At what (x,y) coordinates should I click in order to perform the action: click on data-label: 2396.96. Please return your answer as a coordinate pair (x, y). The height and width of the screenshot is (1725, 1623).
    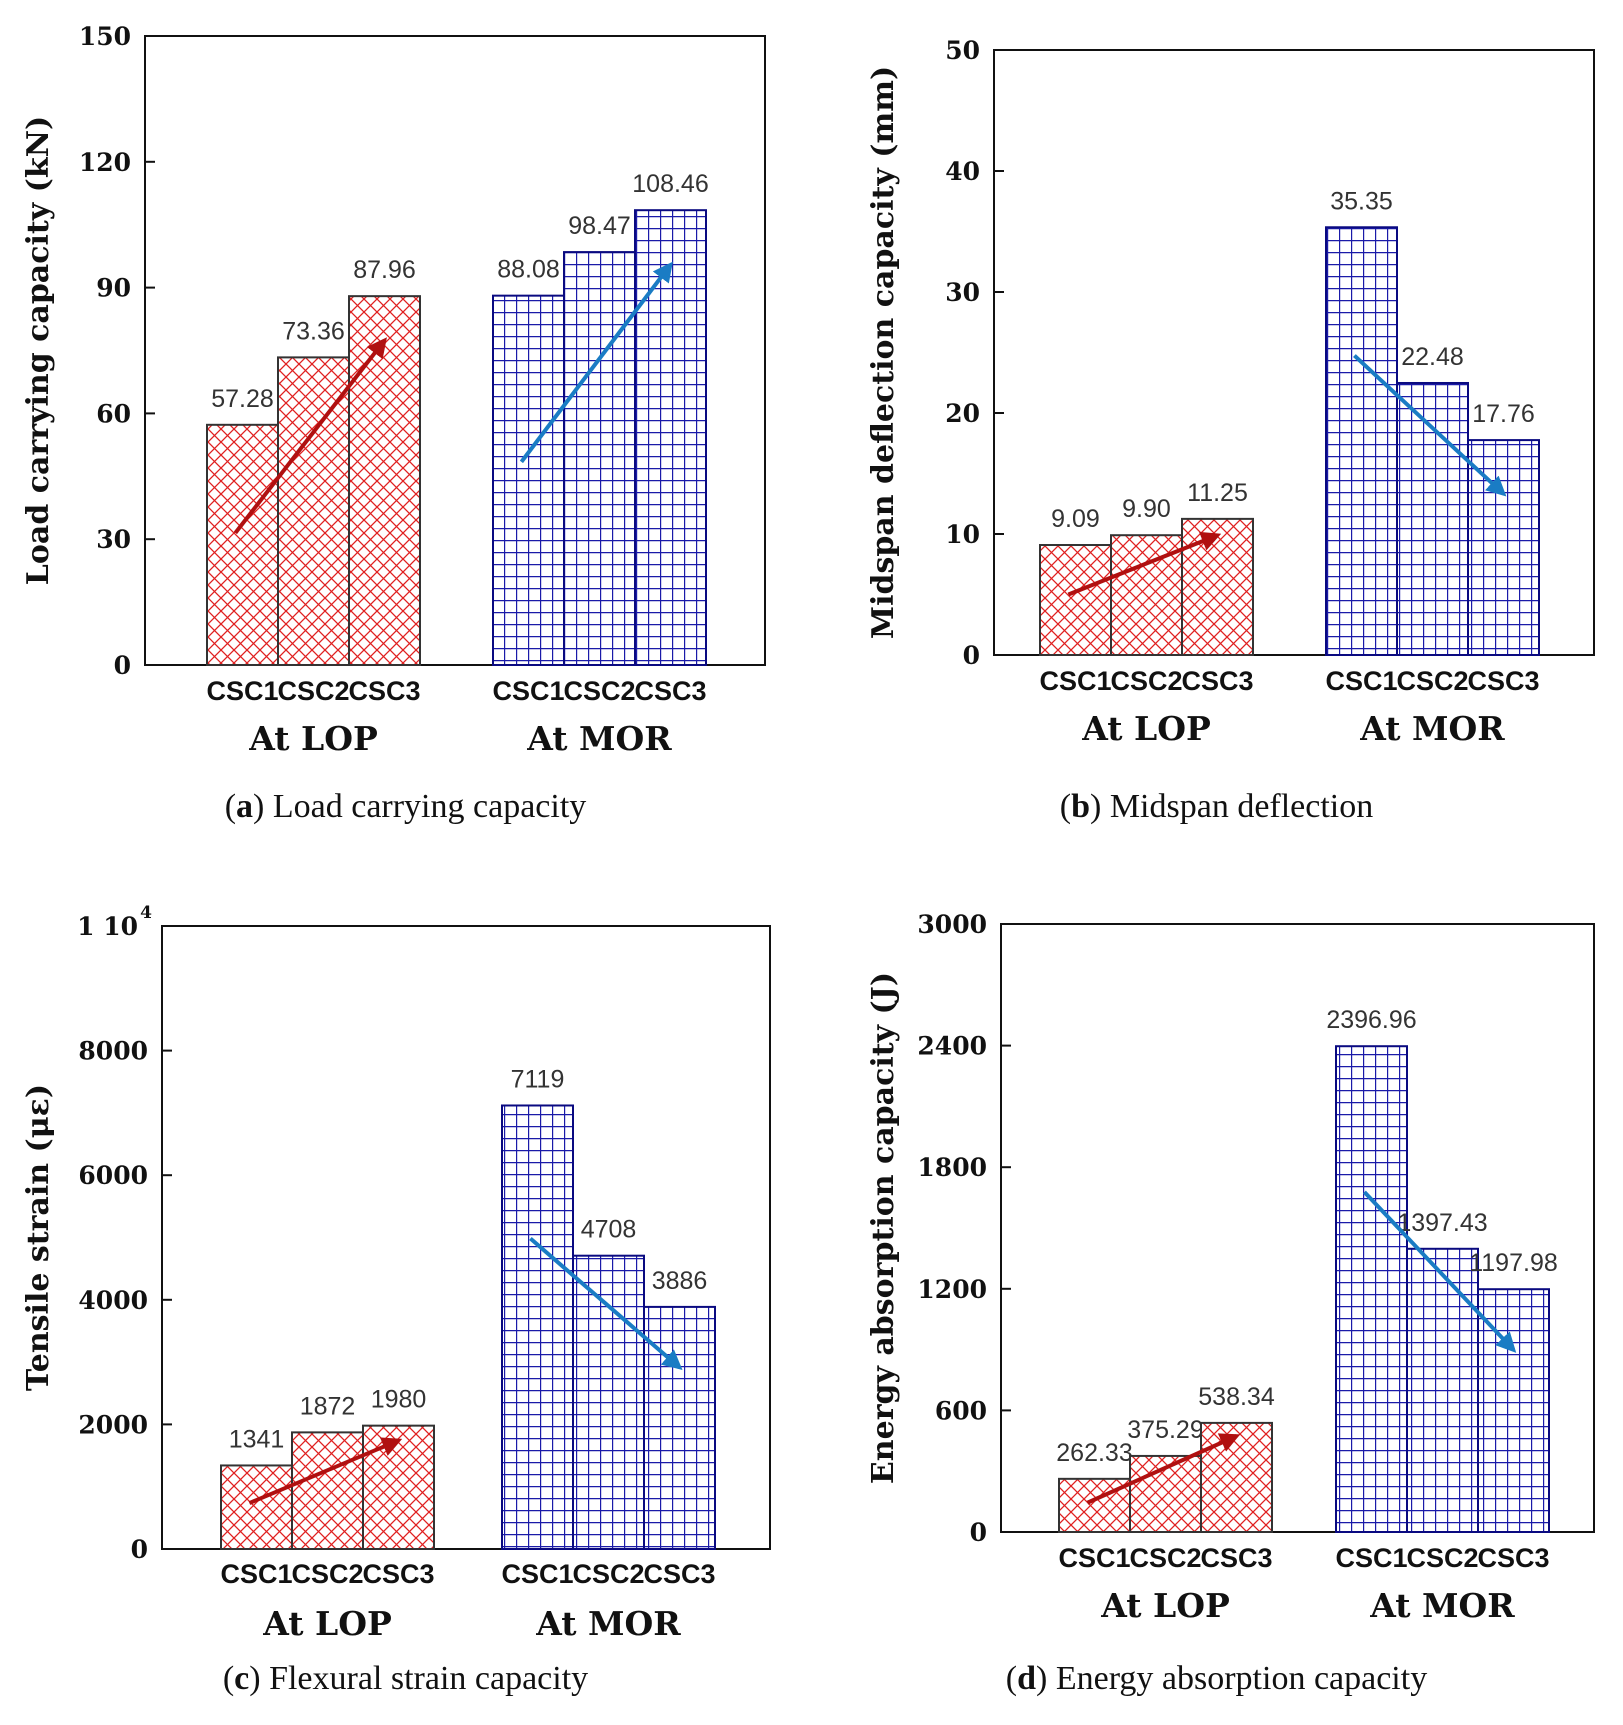
    Looking at the image, I should click on (1371, 1020).